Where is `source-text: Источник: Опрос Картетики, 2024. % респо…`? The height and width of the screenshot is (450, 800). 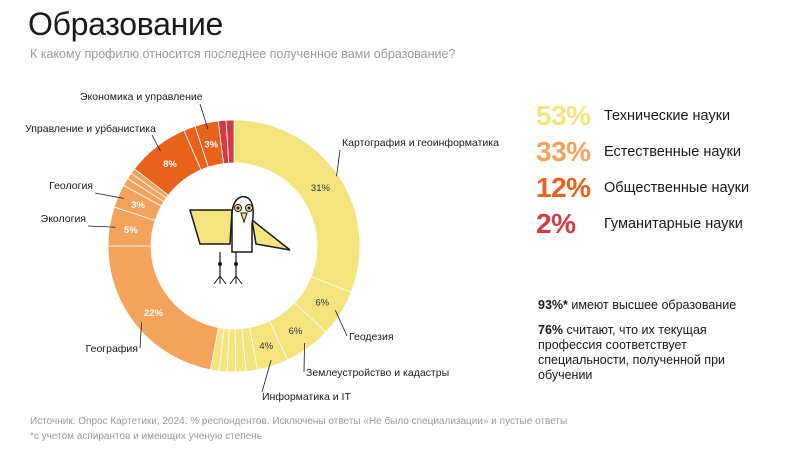
source-text: Источник: Опрос Картетики, 2024. % респо… is located at coordinates (299, 421).